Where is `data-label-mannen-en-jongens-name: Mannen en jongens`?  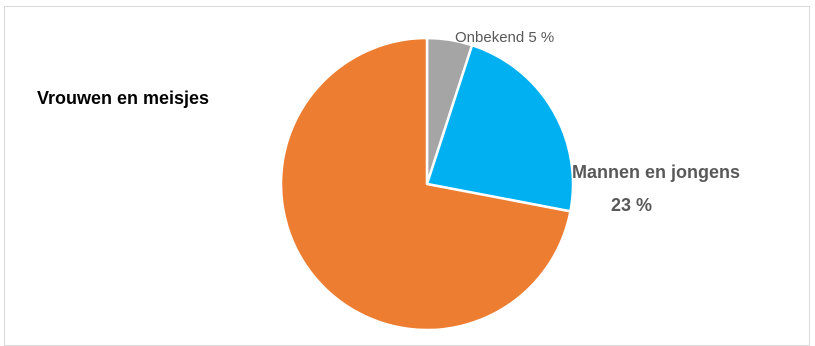 data-label-mannen-en-jongens-name: Mannen en jongens is located at coordinates (656, 172).